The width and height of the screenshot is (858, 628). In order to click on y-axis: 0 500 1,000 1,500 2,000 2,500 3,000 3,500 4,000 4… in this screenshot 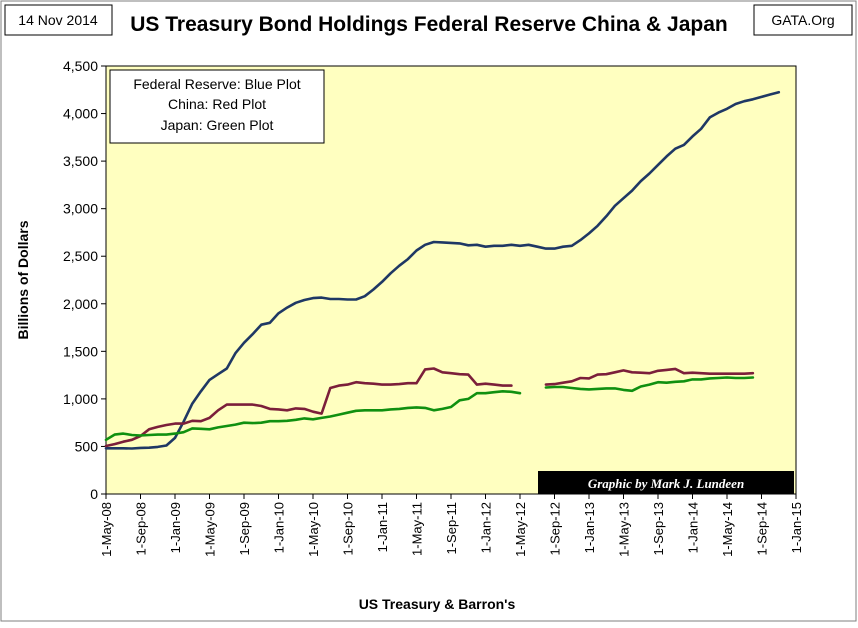, I will do `click(84, 280)`.